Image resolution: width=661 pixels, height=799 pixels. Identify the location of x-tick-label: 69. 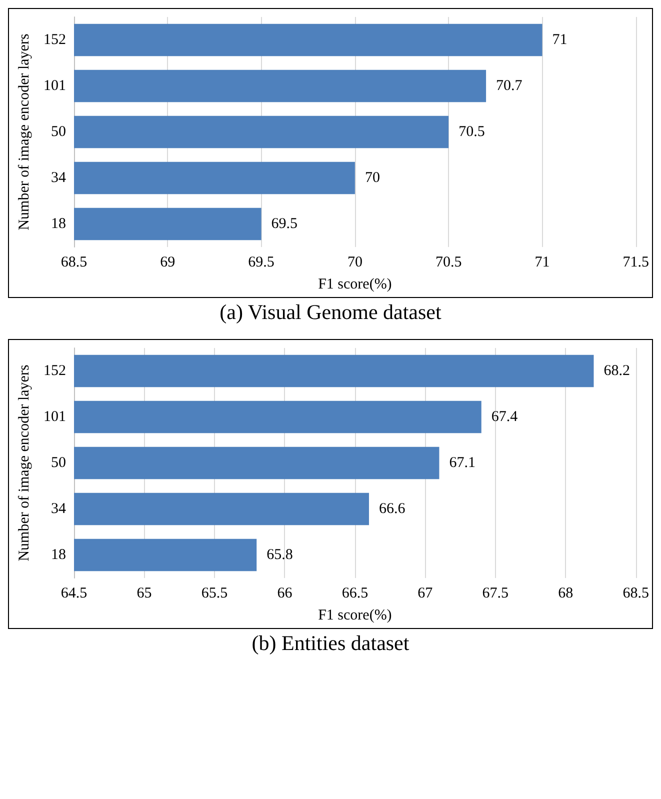
(168, 262).